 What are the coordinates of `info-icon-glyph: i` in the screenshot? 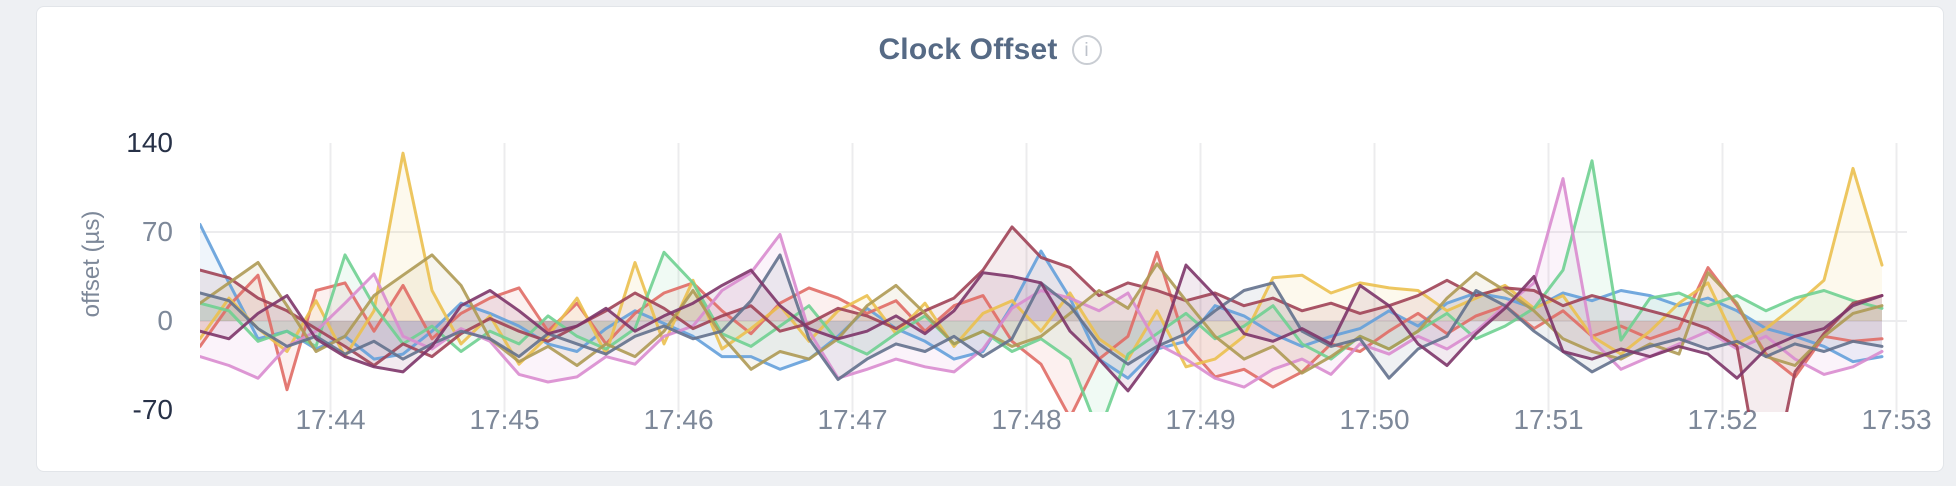 It's located at (1086, 50).